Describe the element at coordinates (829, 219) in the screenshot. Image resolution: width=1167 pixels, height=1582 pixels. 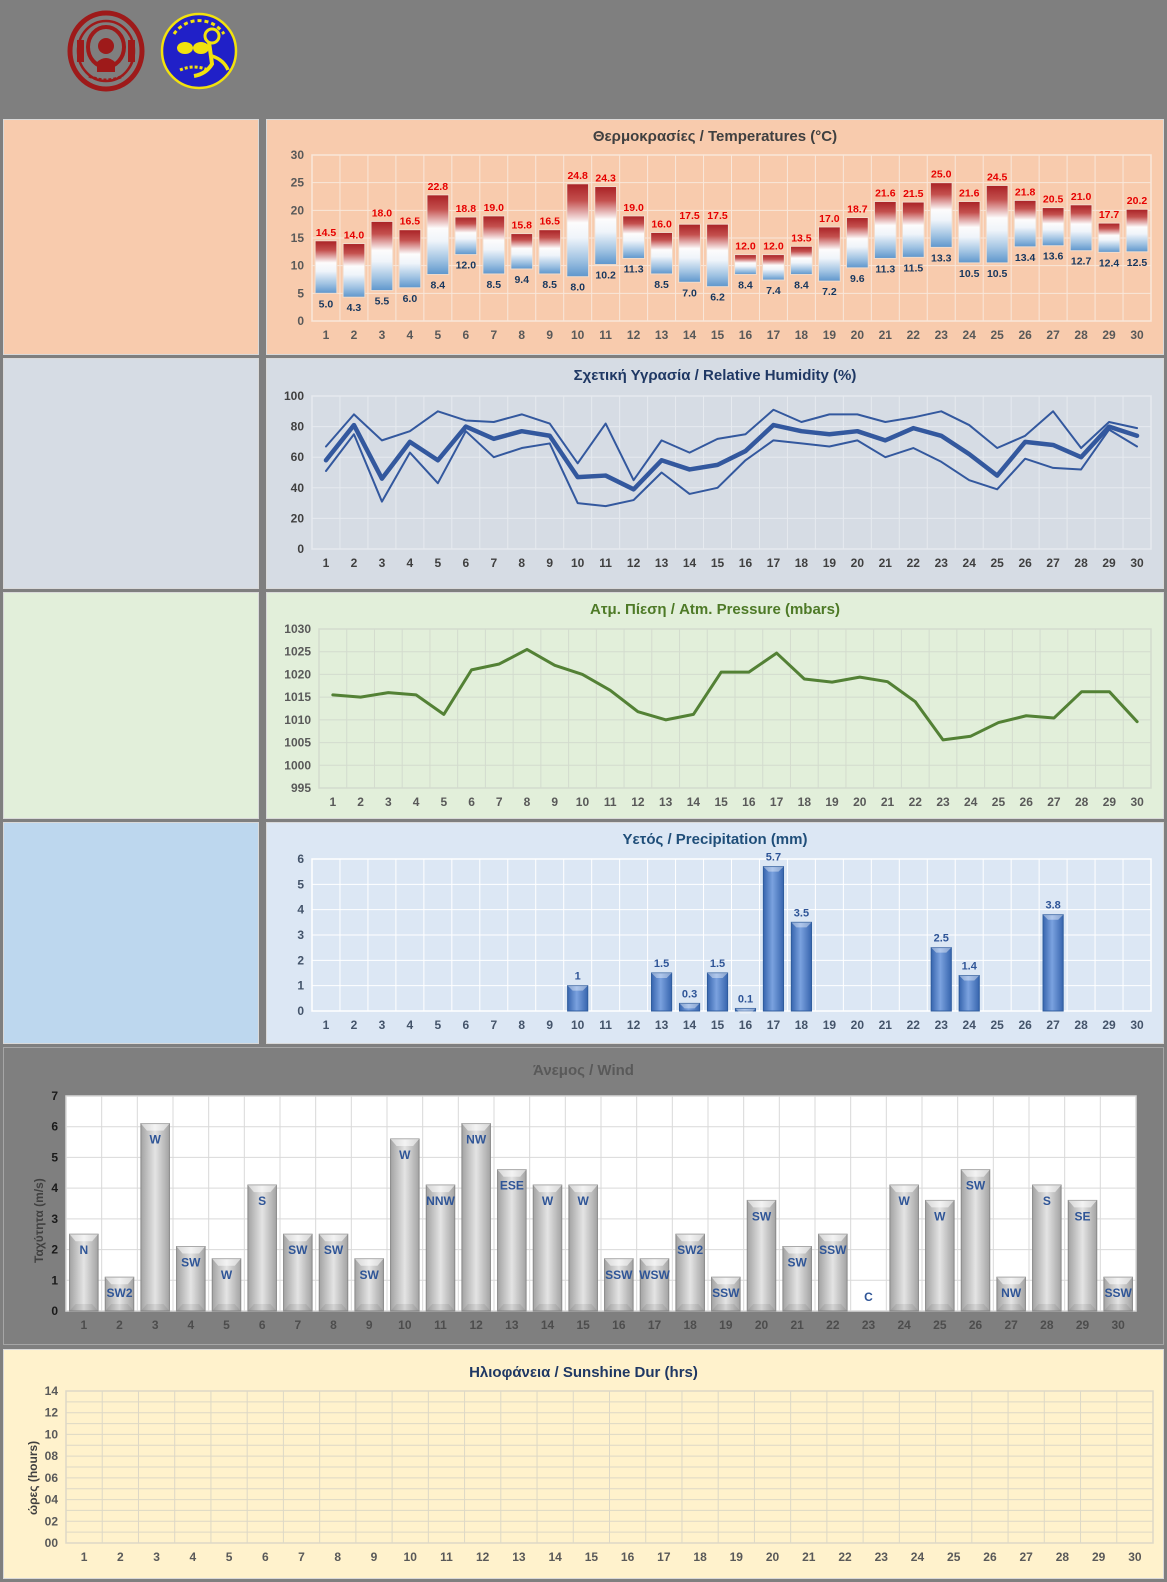
I see `svg-text: 17.0` at that location.